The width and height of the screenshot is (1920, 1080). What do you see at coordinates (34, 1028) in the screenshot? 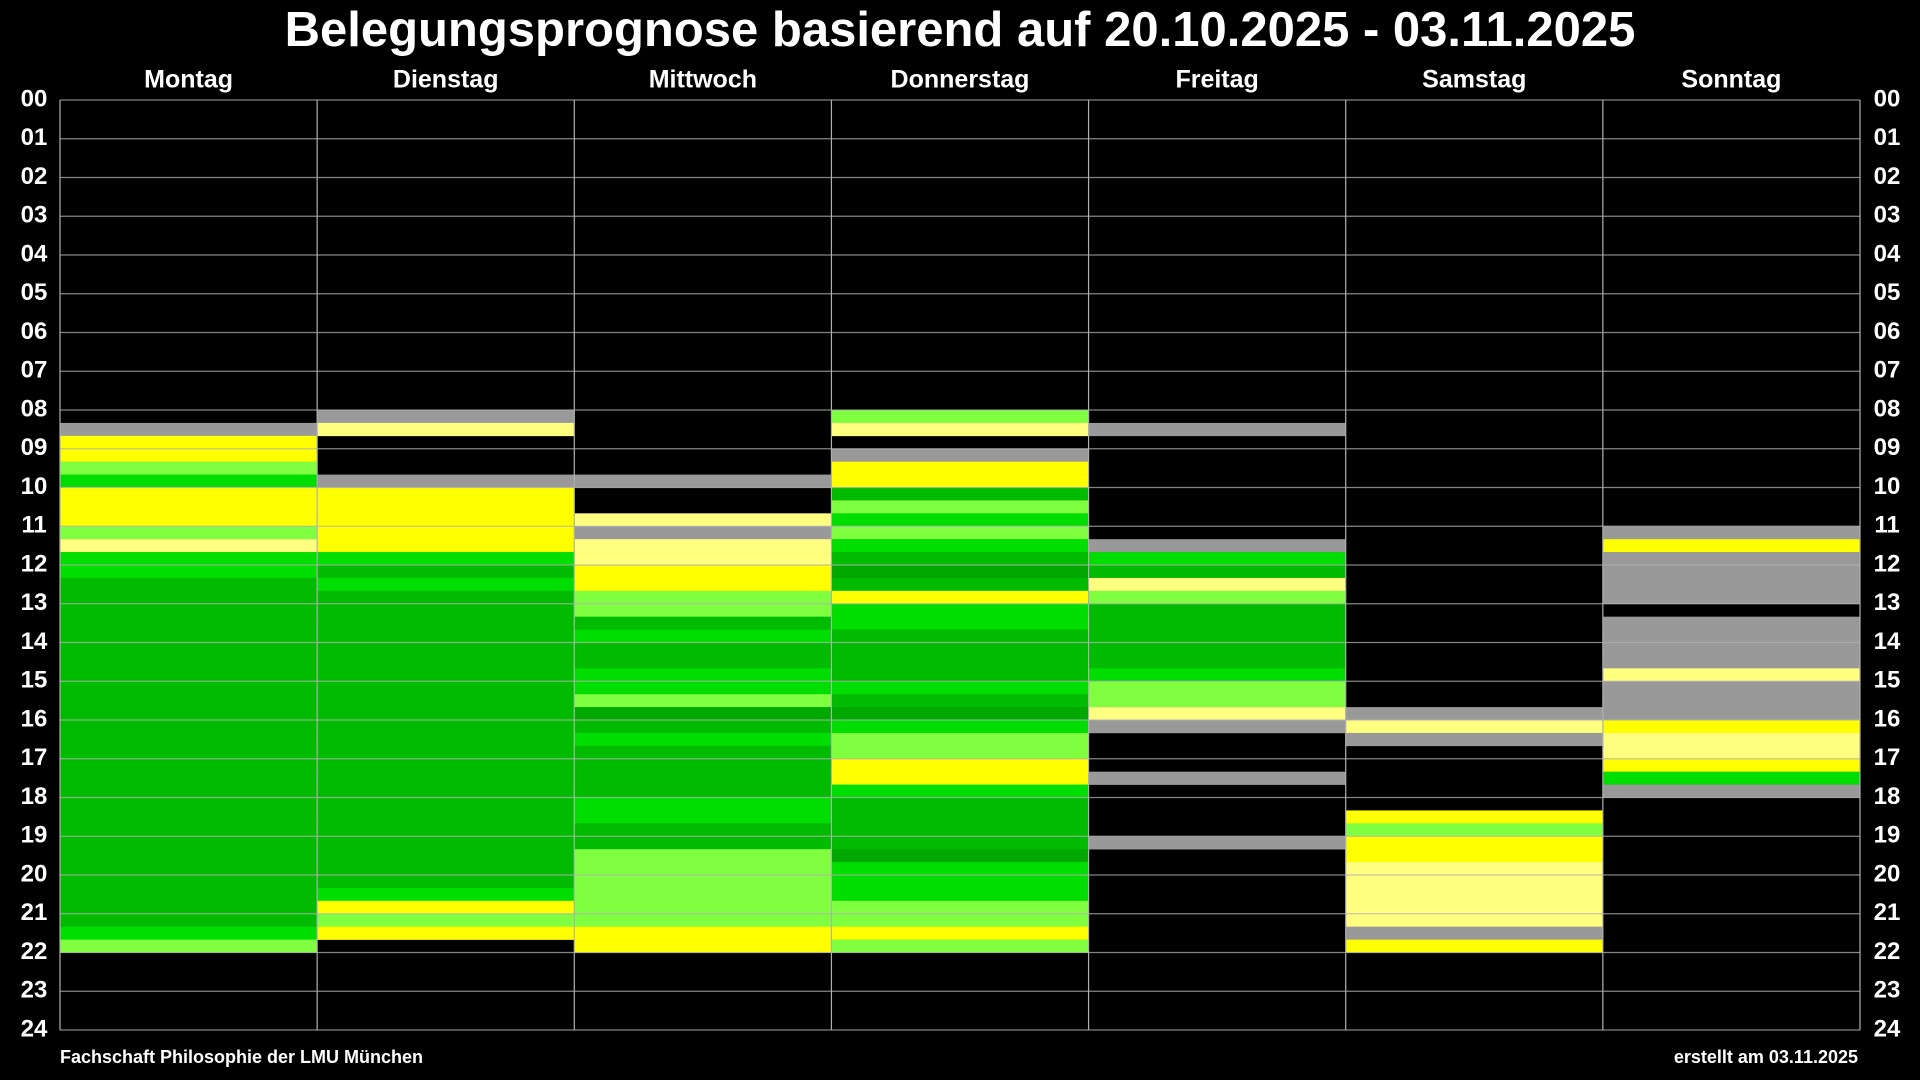
I see `y-tick-label: 24` at bounding box center [34, 1028].